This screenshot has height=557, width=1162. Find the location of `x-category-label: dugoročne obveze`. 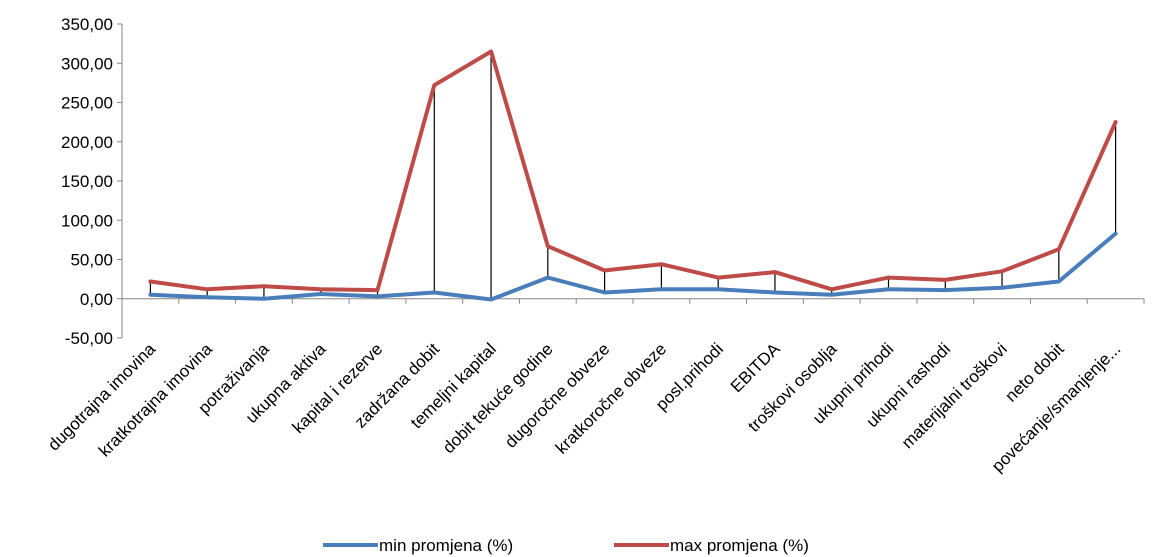

x-category-label: dugoročne obveze is located at coordinates (557, 395).